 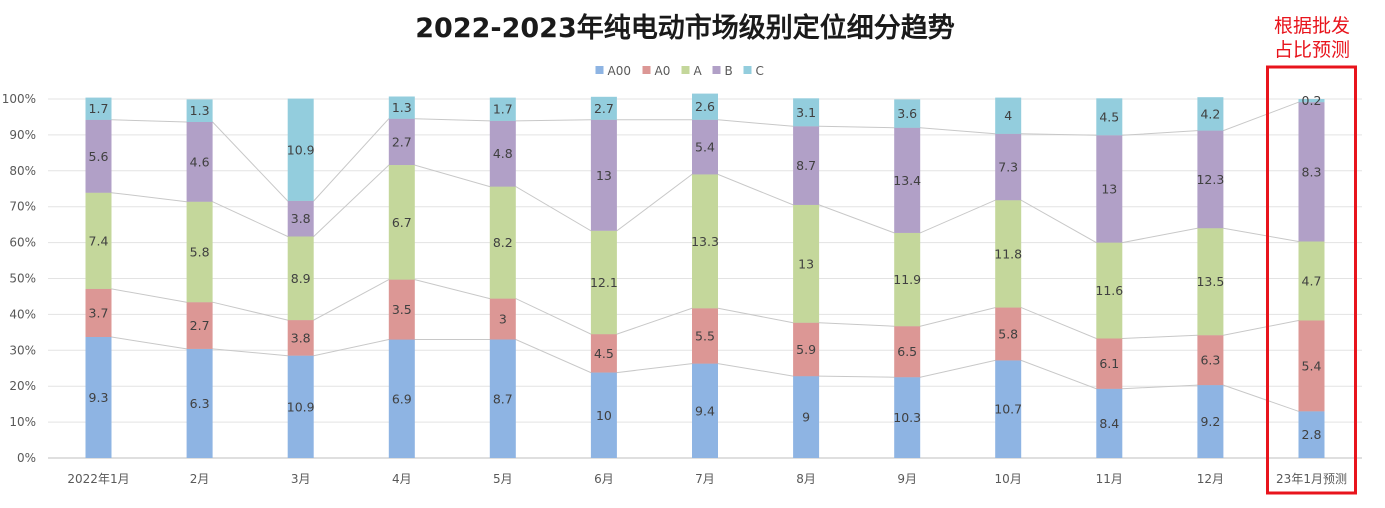 What do you see at coordinates (22, 135) in the screenshot?
I see `y-tick-label: 90%` at bounding box center [22, 135].